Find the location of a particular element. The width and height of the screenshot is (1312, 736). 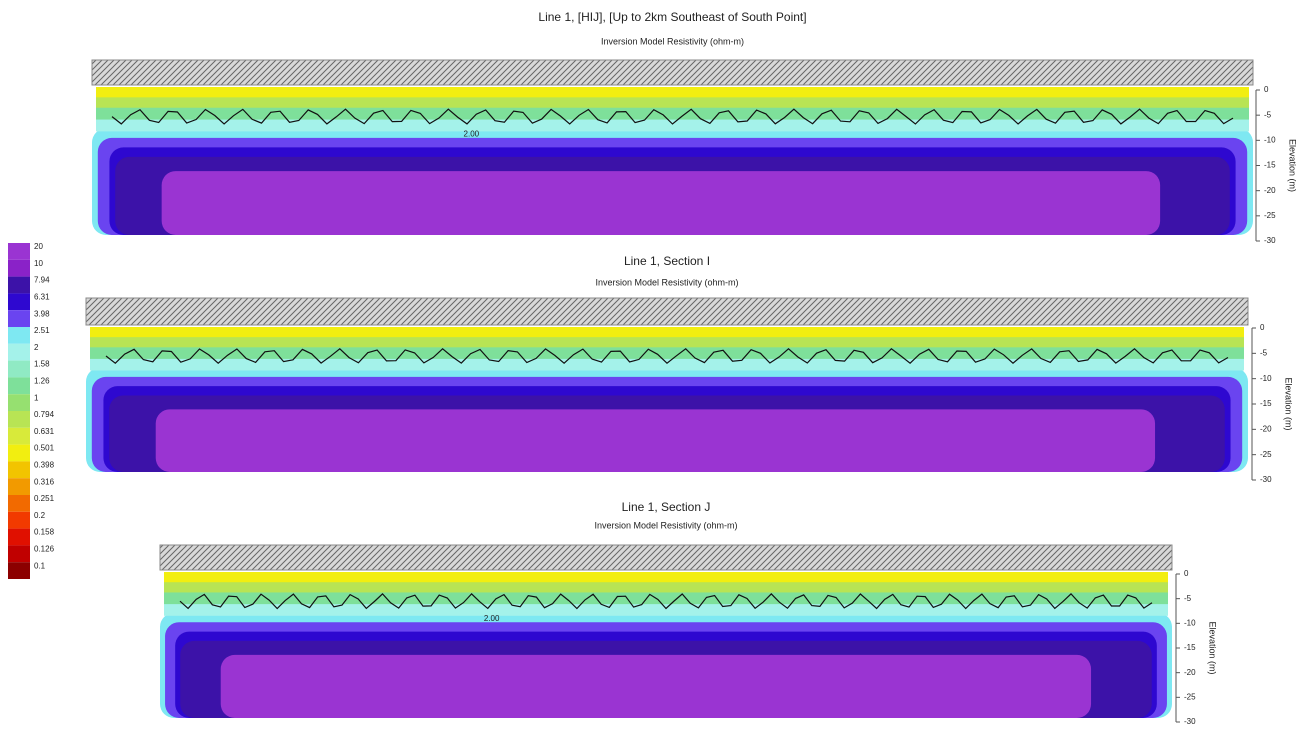

colorbar-label: 0.1 is located at coordinates (40, 565).